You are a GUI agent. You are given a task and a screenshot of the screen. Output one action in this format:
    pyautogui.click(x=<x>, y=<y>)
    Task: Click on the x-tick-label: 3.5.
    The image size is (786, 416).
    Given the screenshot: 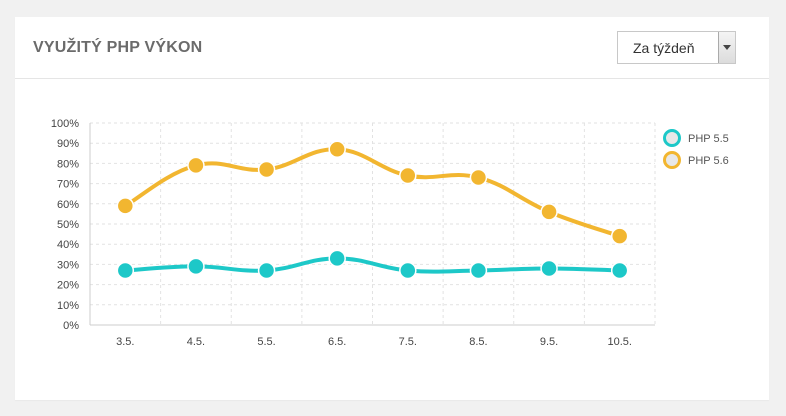 What is the action you would take?
    pyautogui.click(x=125, y=342)
    